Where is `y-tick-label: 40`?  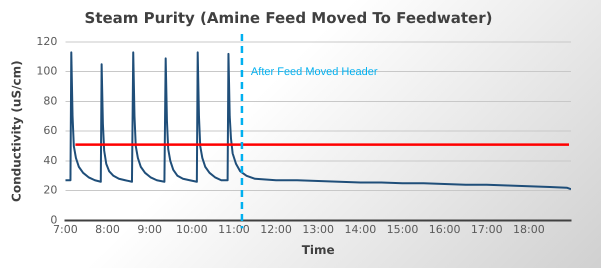 y-tick-label: 40 is located at coordinates (50, 160).